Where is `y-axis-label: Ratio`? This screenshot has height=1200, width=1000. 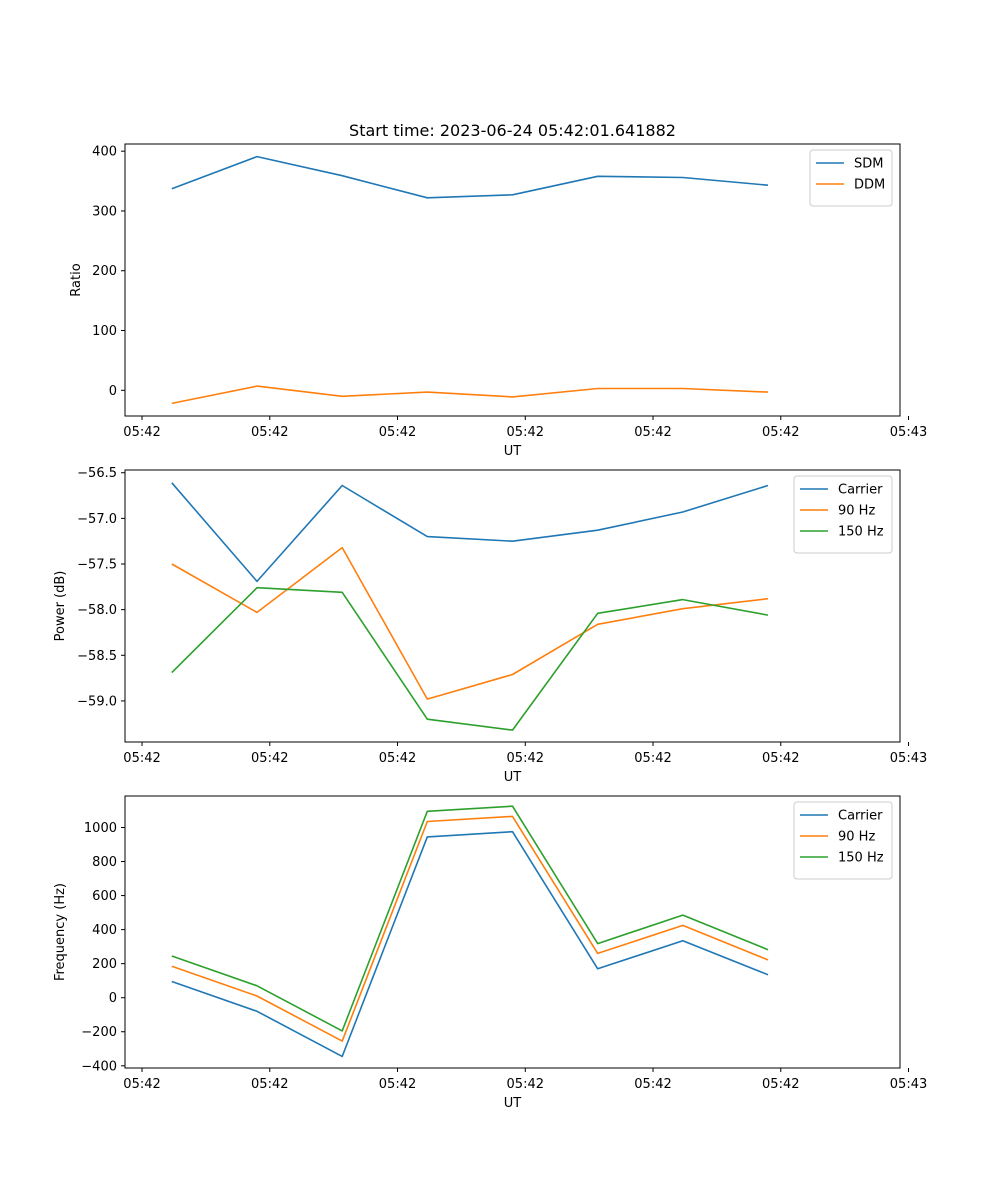 y-axis-label: Ratio is located at coordinates (76, 279).